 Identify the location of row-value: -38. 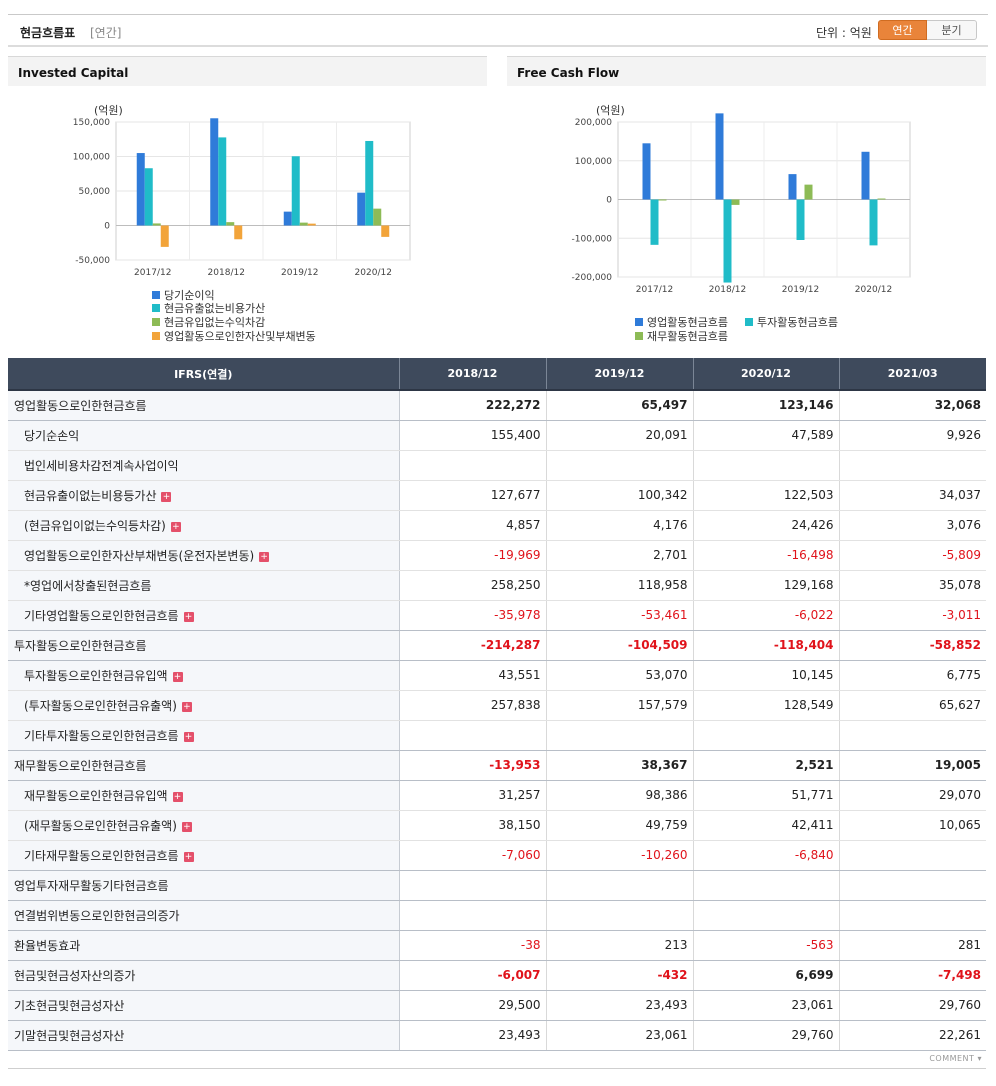
(473, 945).